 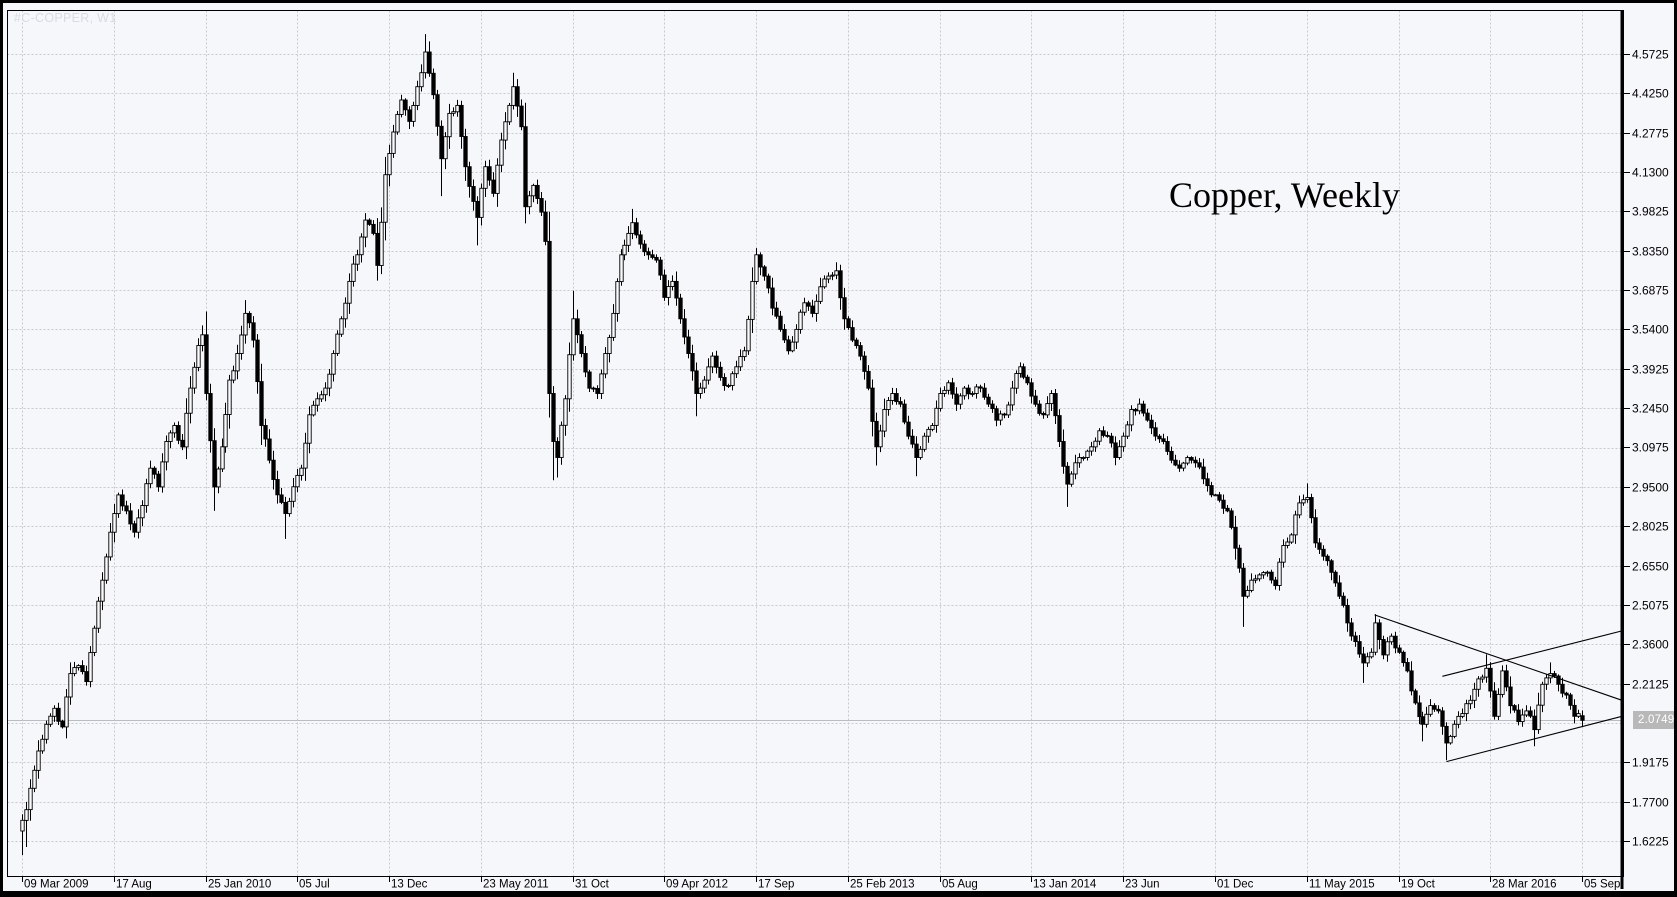 What do you see at coordinates (1602, 885) in the screenshot?
I see `x-axis-label: 05 Sep` at bounding box center [1602, 885].